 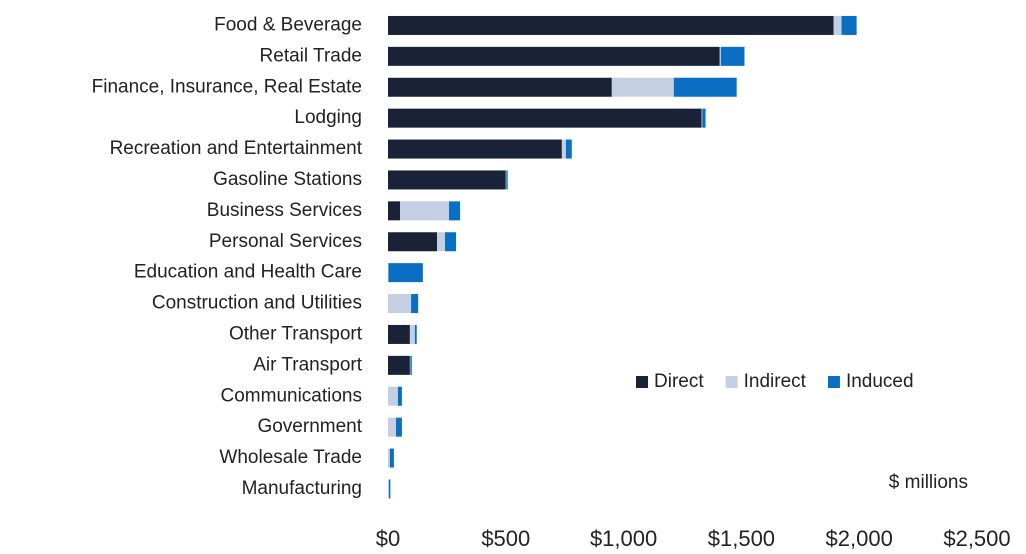 I want to click on y-tick-label: Food & Beverage, so click(x=288, y=24).